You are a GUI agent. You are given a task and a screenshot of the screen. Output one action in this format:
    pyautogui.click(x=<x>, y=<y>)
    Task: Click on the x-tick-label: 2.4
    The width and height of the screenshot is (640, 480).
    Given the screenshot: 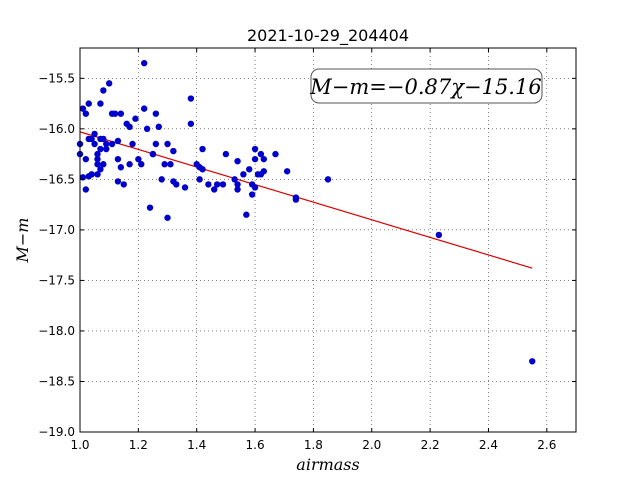 What is the action you would take?
    pyautogui.click(x=488, y=445)
    